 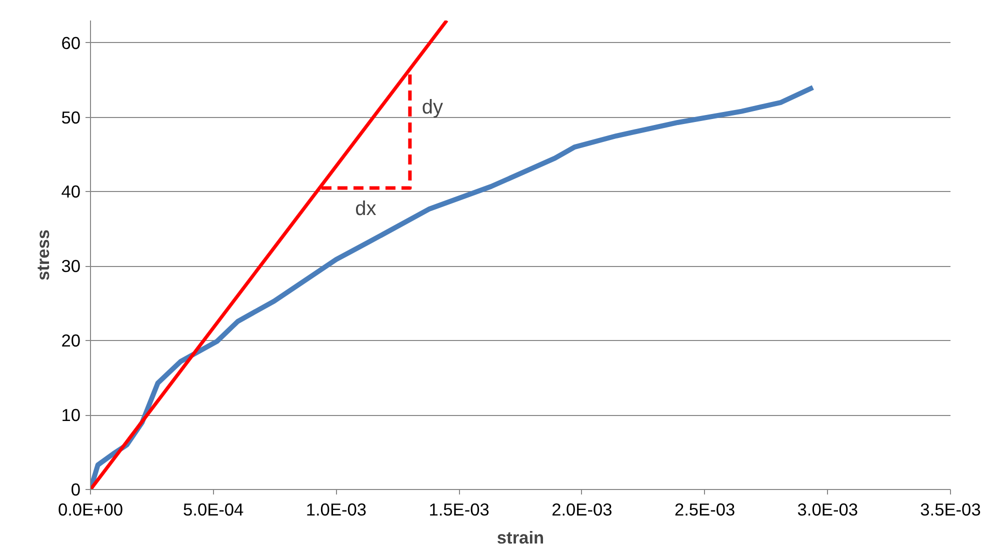 What do you see at coordinates (71, 192) in the screenshot?
I see `y-tick-label: 40` at bounding box center [71, 192].